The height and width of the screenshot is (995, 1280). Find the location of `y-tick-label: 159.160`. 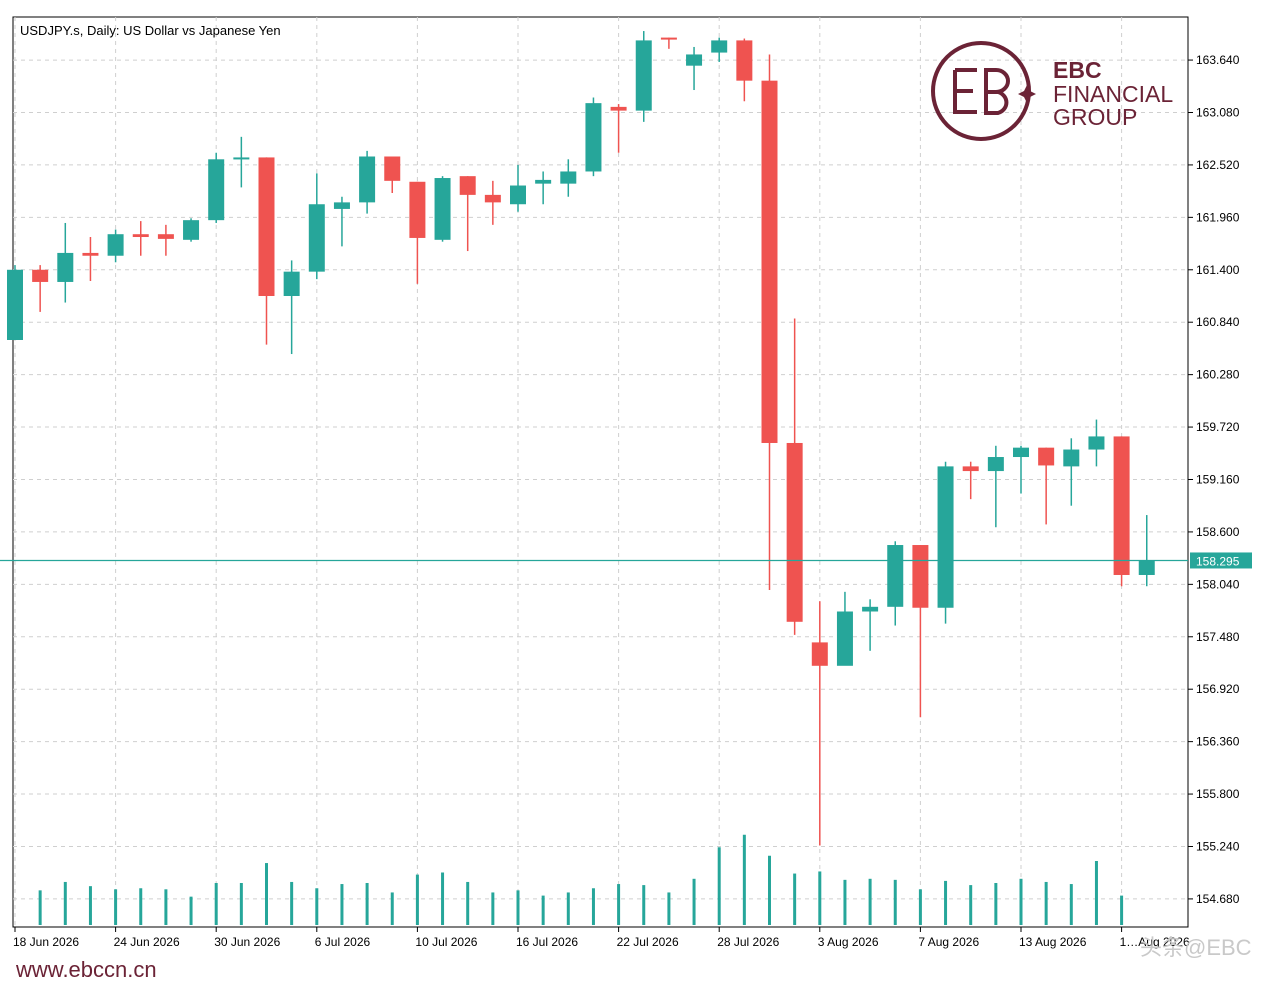

y-tick-label: 159.160 is located at coordinates (1218, 479).